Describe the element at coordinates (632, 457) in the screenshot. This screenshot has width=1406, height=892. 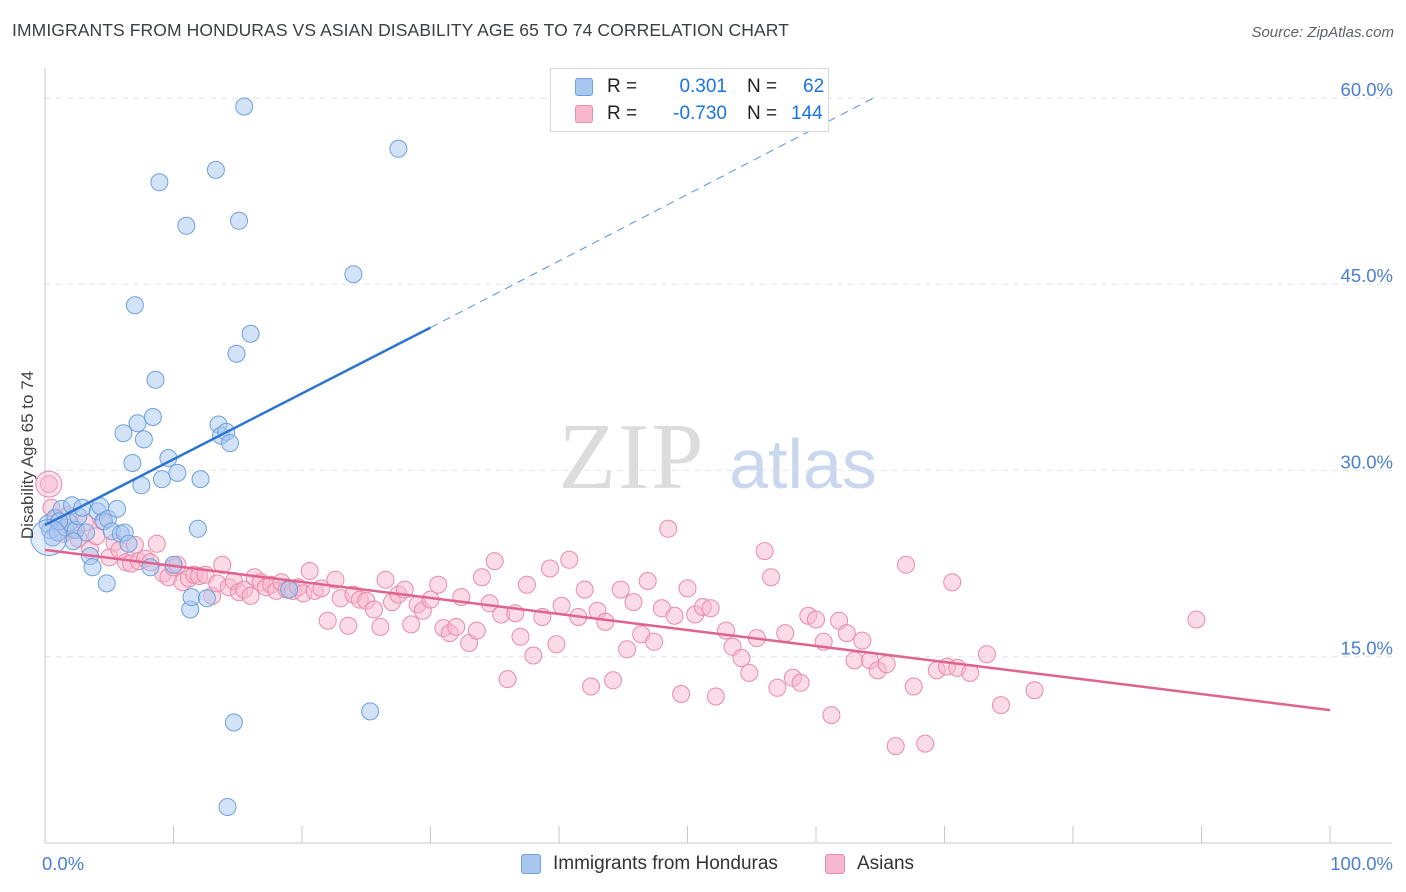
I see `watermark-zip: ZIP` at that location.